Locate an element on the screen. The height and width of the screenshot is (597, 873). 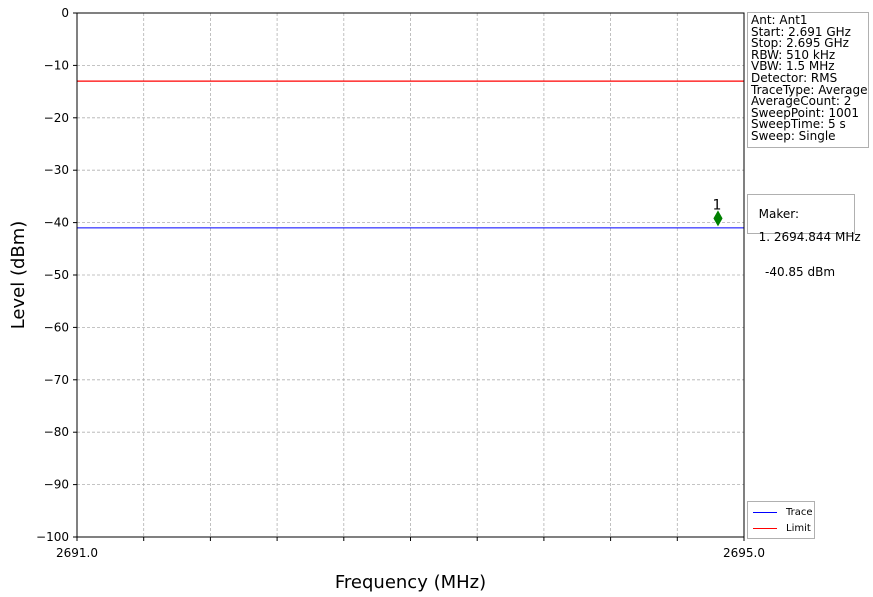
y-tick-label: −90 is located at coordinates (56, 485).